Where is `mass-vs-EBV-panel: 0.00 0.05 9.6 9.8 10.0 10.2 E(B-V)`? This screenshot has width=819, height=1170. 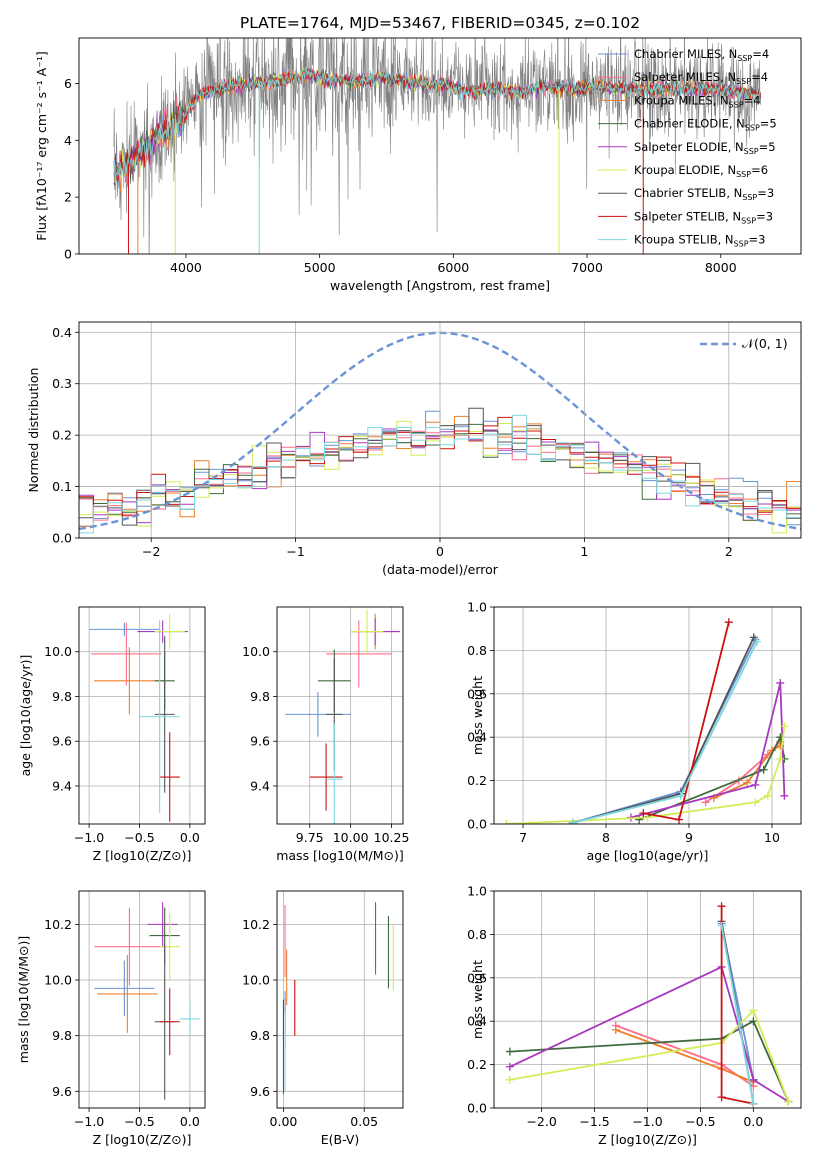 mass-vs-EBV-panel: 0.00 0.05 9.6 9.8 10.0 10.2 E(B-V) is located at coordinates (323, 1018).